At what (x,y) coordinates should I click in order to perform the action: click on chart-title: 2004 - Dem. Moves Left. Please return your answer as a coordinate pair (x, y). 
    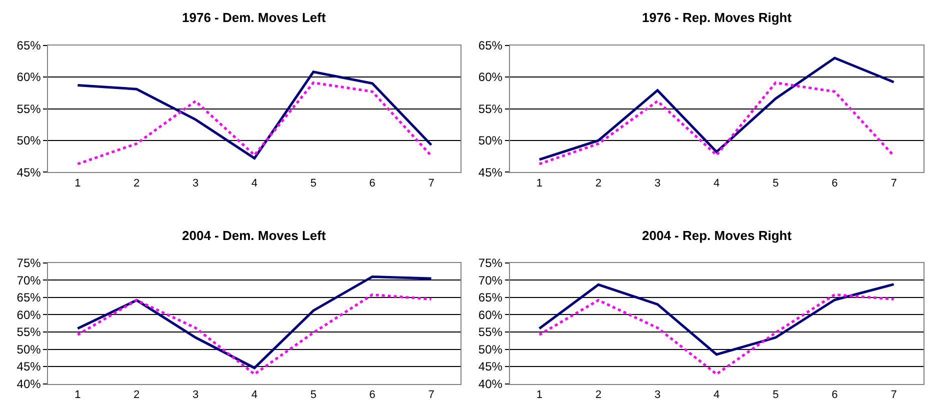
    Looking at the image, I should click on (254, 235).